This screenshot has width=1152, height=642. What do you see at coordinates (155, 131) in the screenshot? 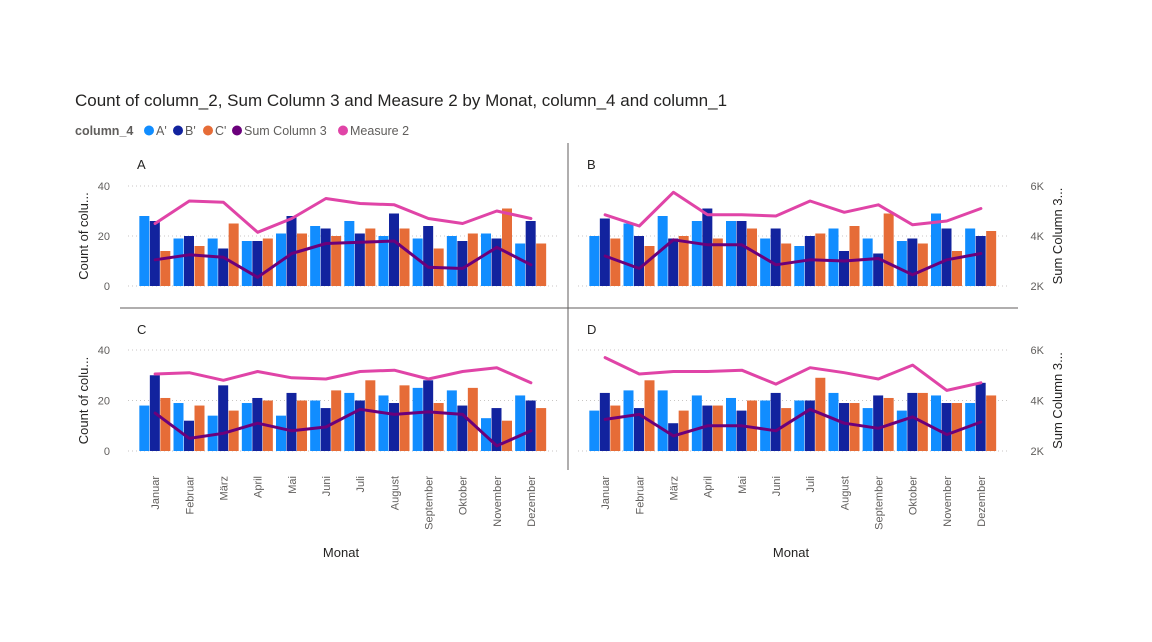
I see `legend-item-a: A'` at bounding box center [155, 131].